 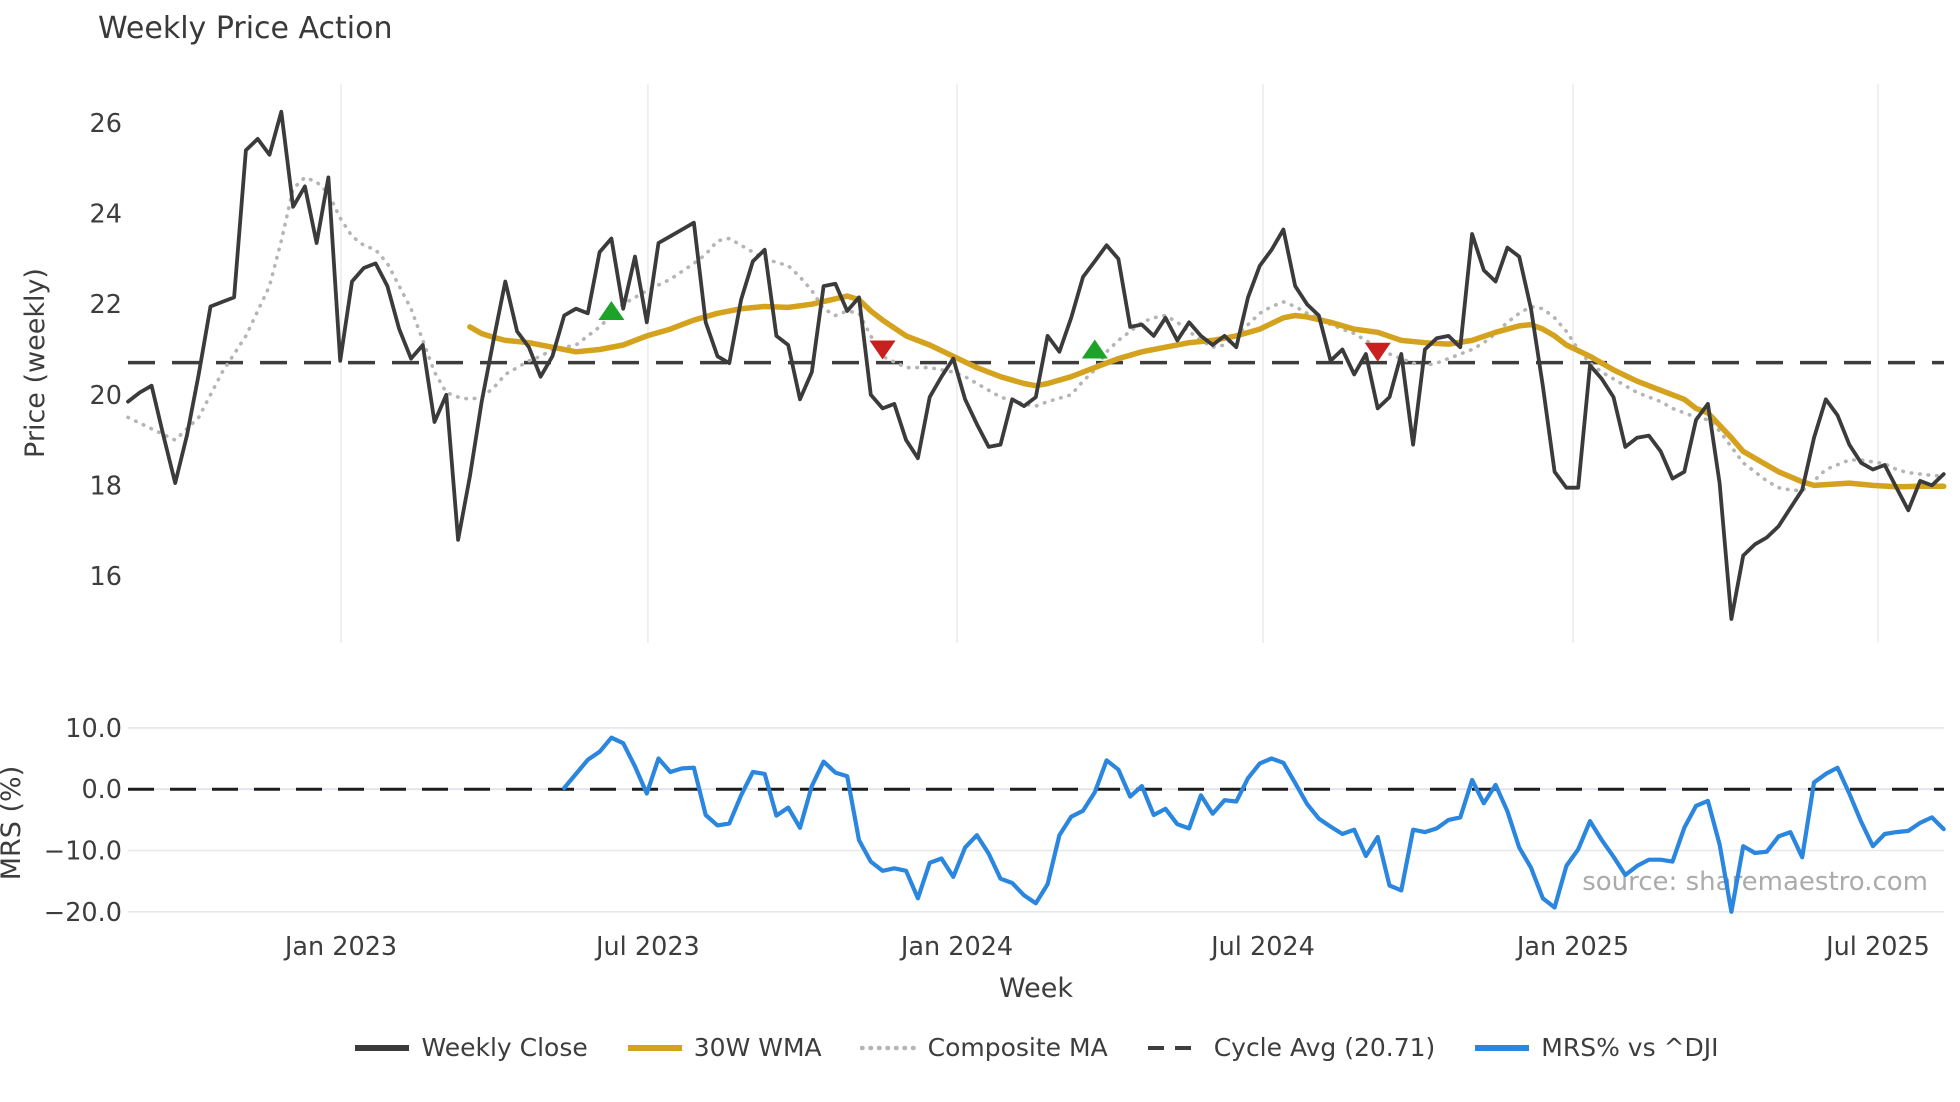 What do you see at coordinates (647, 947) in the screenshot?
I see `x-tick: Jul 2023` at bounding box center [647, 947].